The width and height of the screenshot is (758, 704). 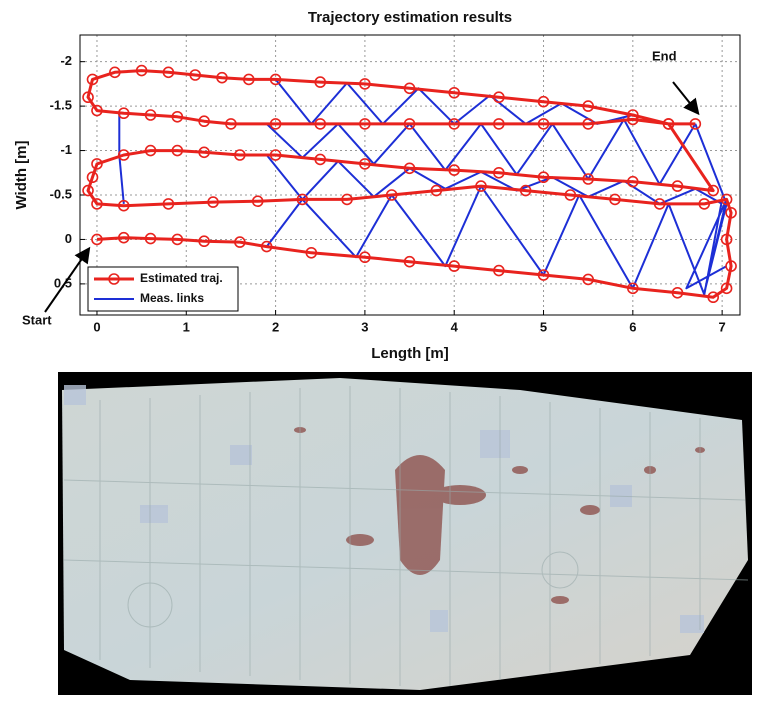 I want to click on x-axis-label: Length [m], so click(x=409, y=353).